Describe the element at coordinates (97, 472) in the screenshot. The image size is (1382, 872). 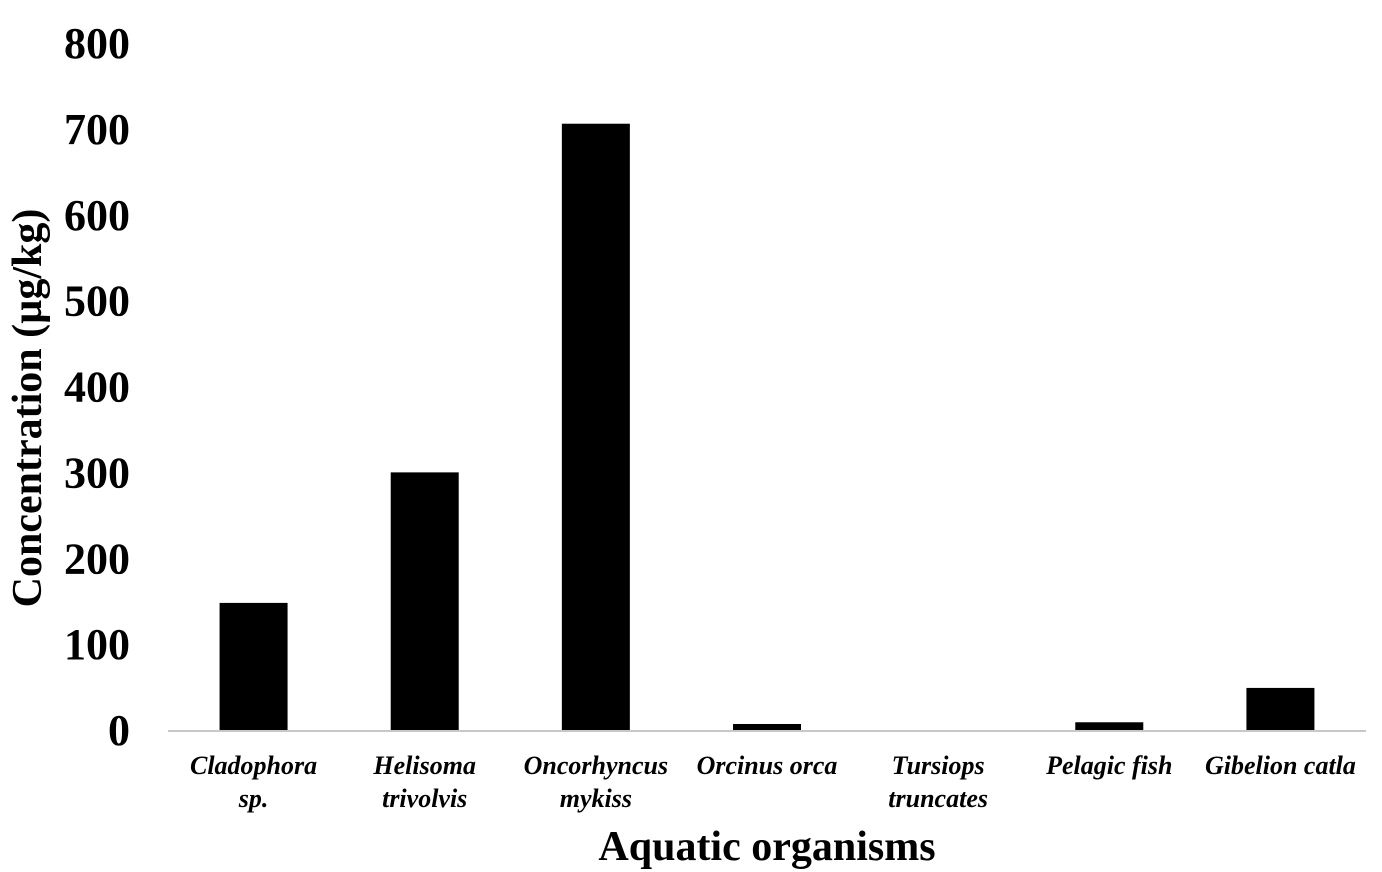
I see `y-tick-label: 300` at that location.